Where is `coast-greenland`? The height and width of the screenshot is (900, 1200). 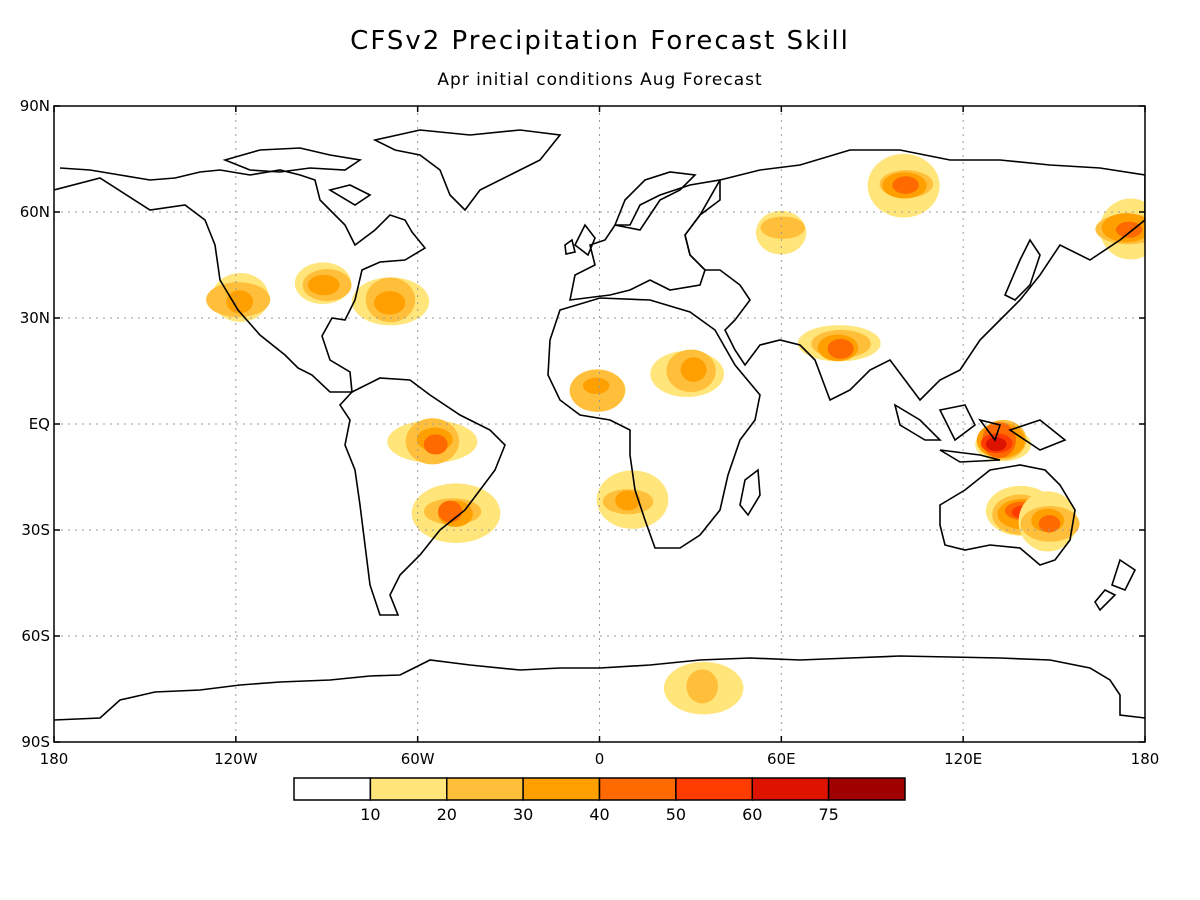
coast-greenland is located at coordinates (467, 170).